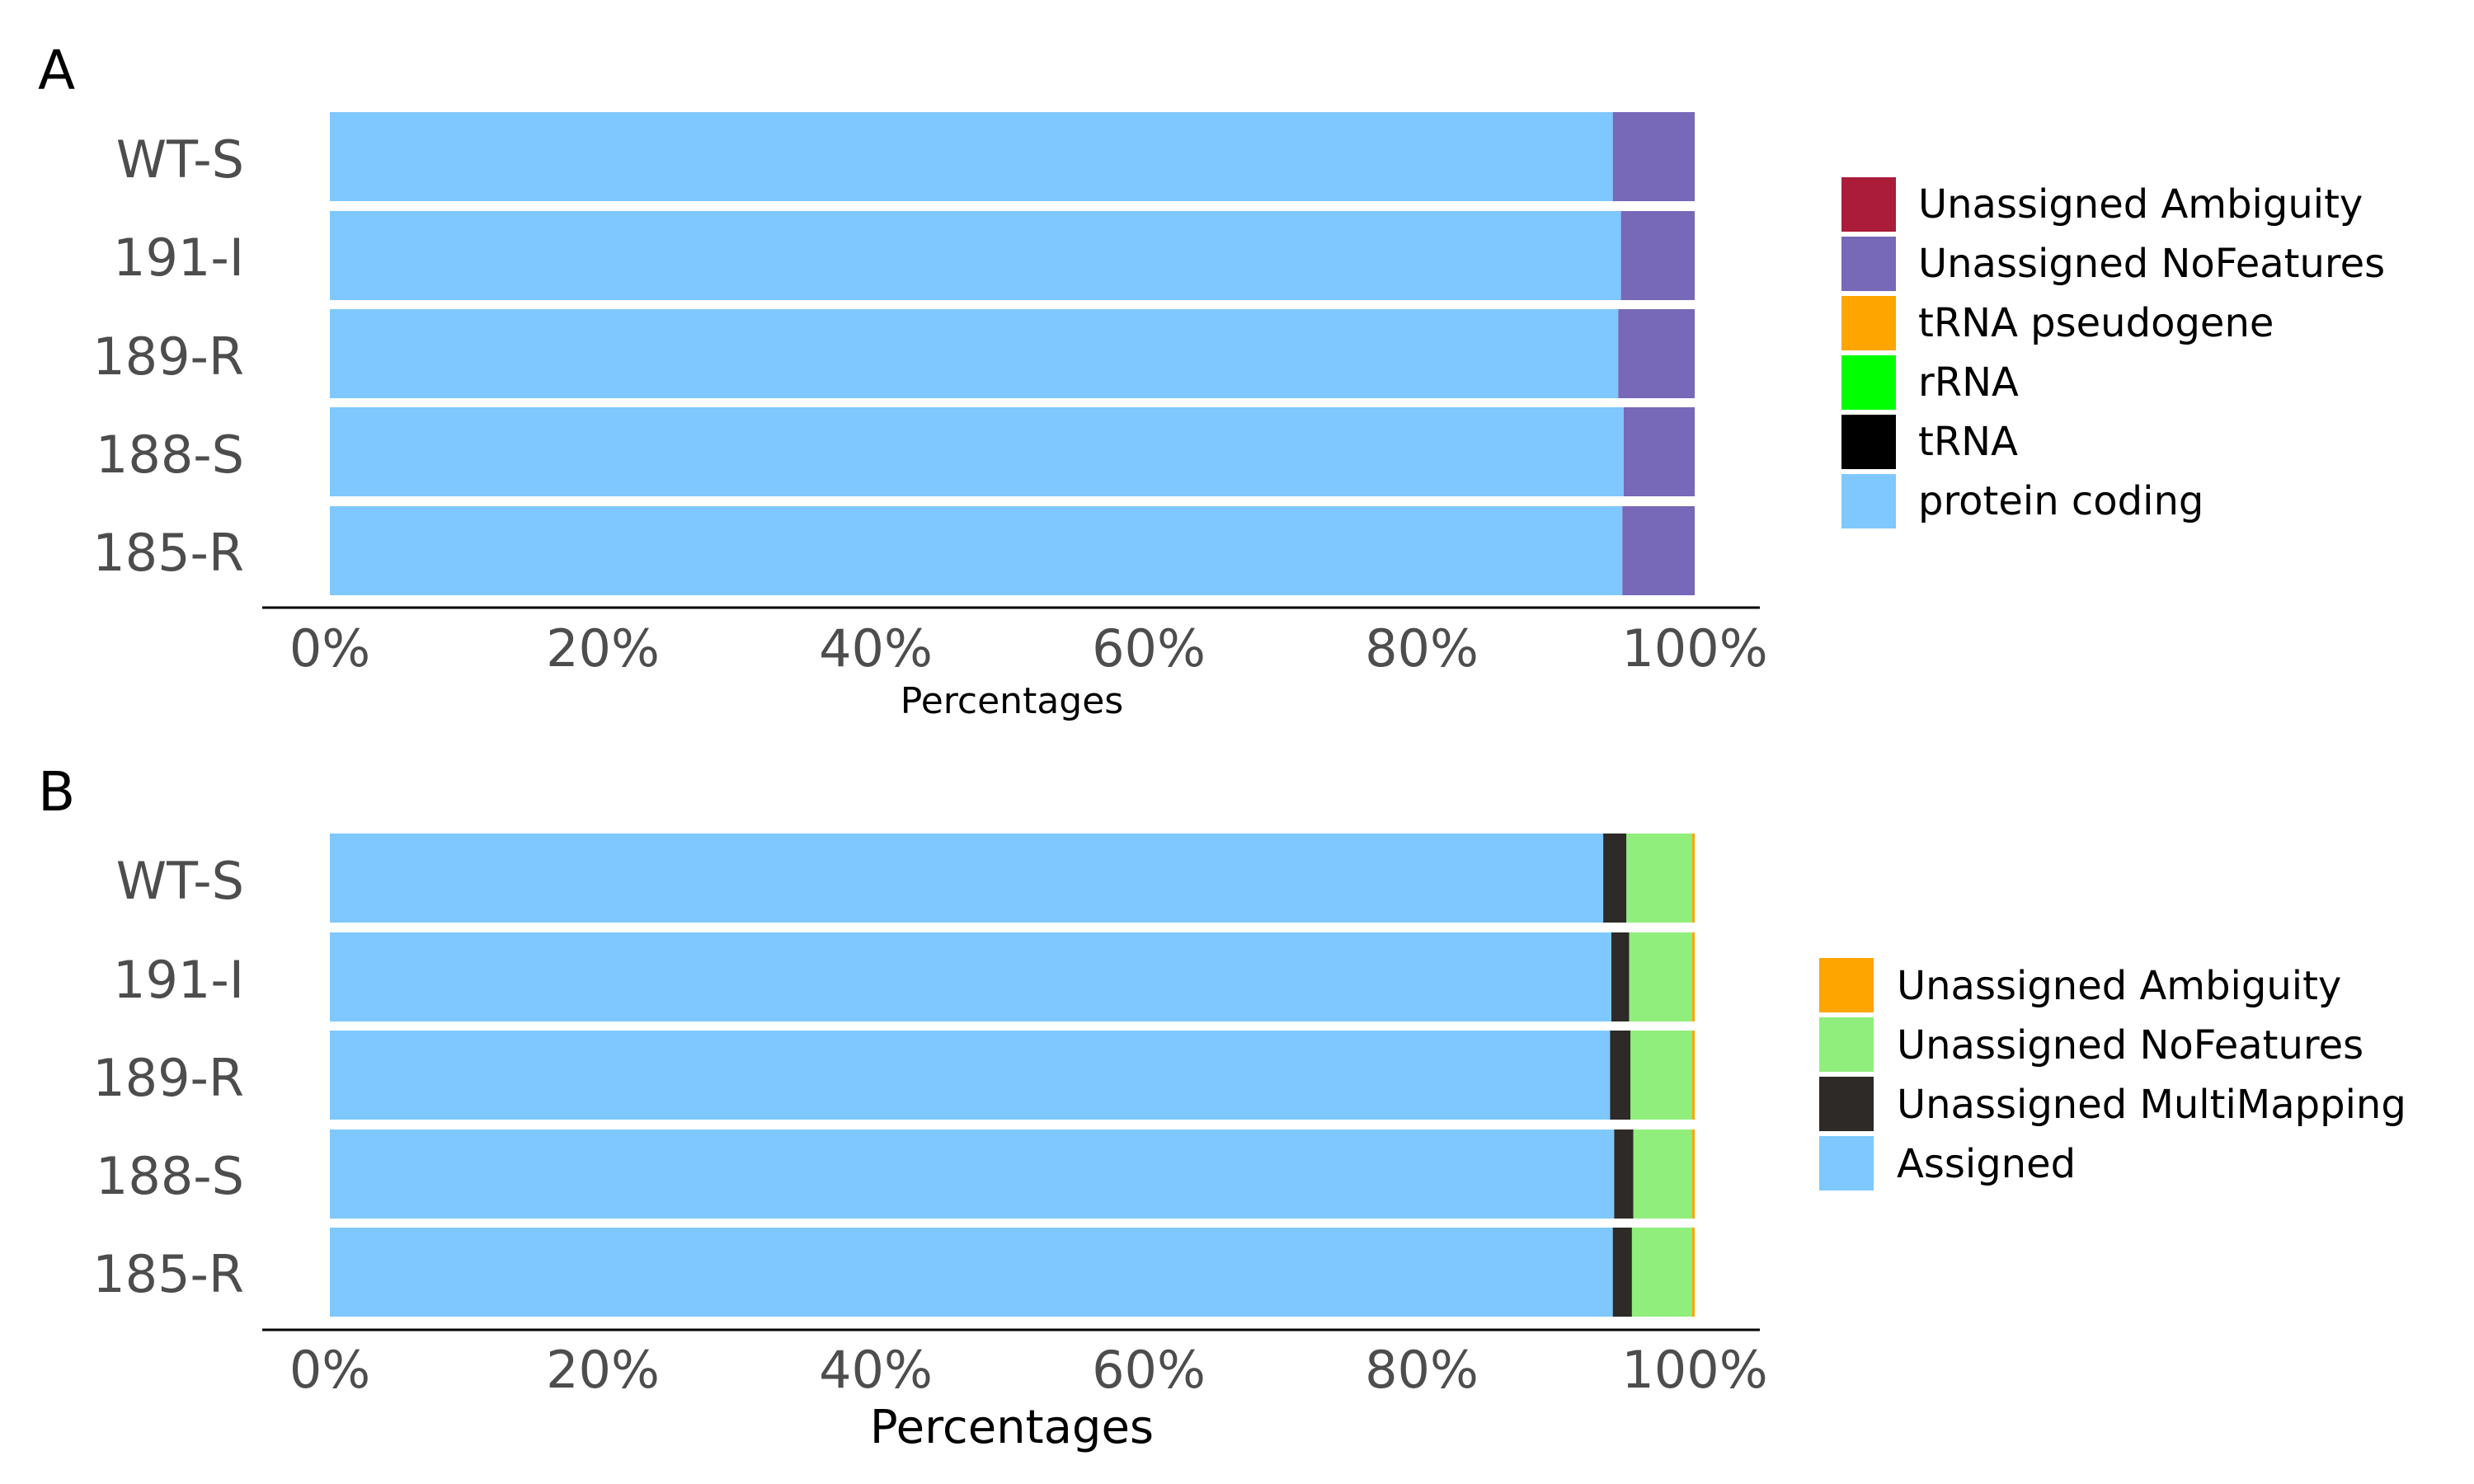 This screenshot has width=2474, height=1484. I want to click on bar-segment-b-188-s-unassigned-ambiguity, so click(1693, 1174).